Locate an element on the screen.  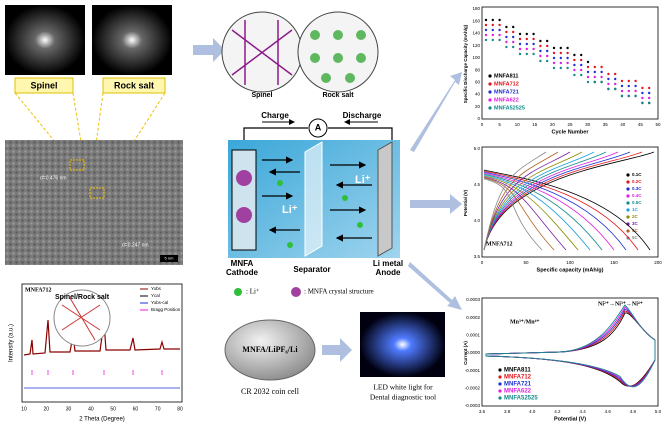
bragg-ticks is located at coordinates (97, 372).